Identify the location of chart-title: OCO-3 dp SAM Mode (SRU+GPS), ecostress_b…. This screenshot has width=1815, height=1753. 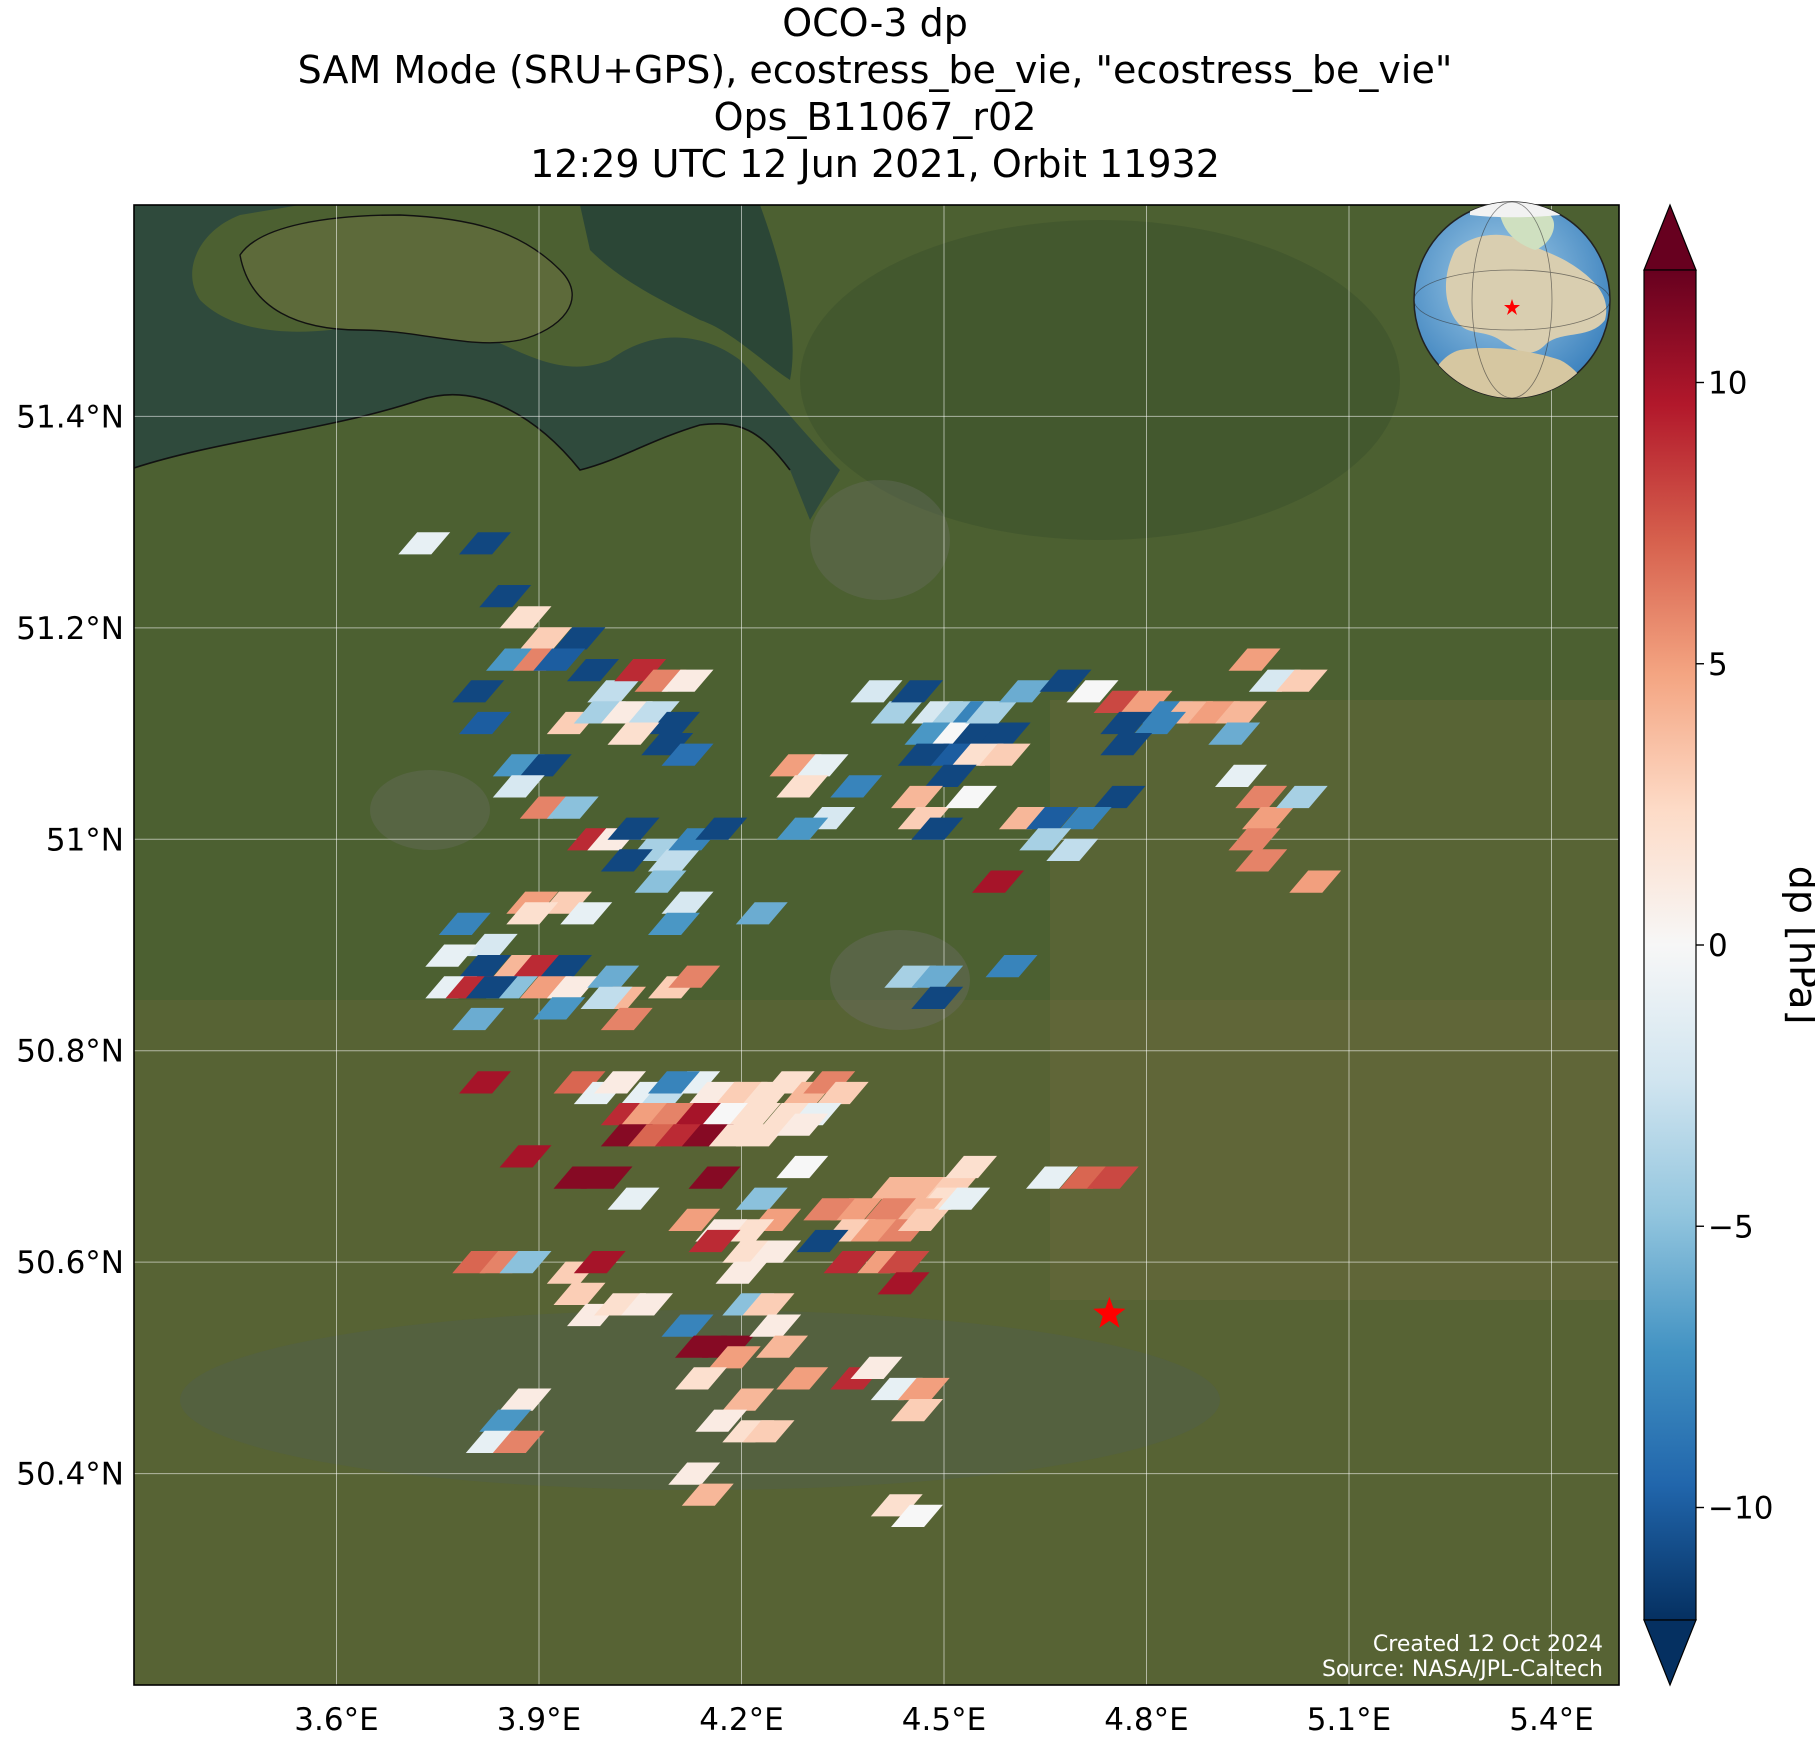
(875, 94).